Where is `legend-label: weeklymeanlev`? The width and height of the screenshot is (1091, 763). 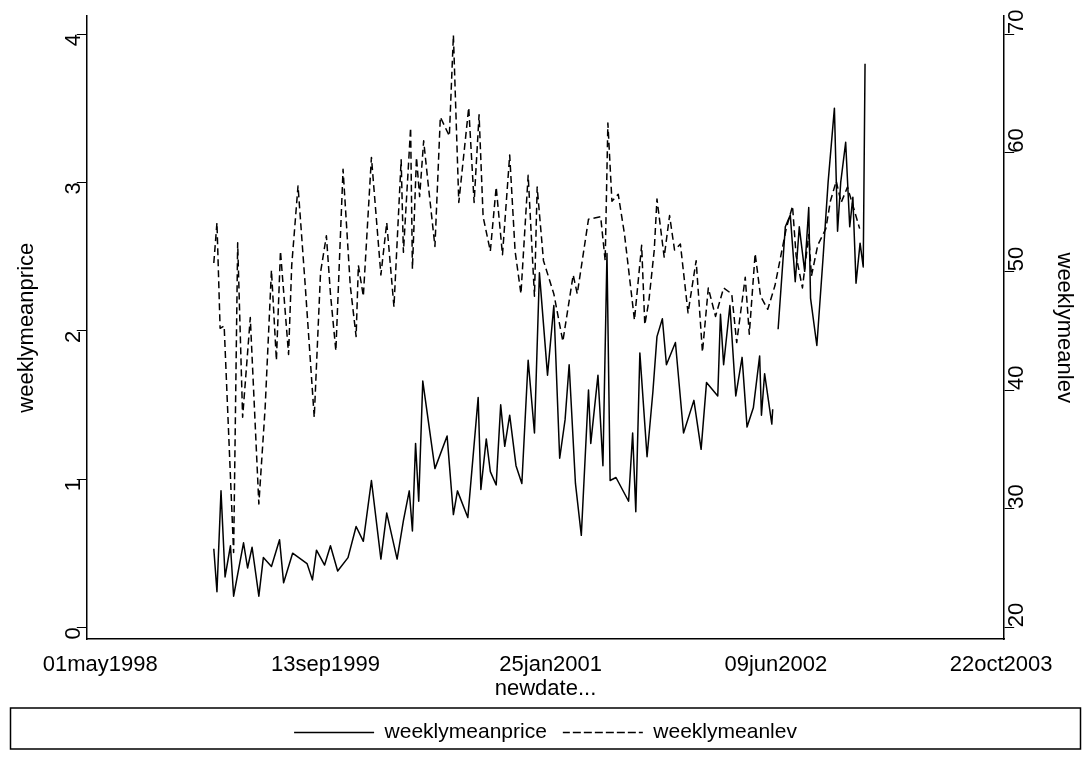
legend-label: weeklymeanlev is located at coordinates (725, 731).